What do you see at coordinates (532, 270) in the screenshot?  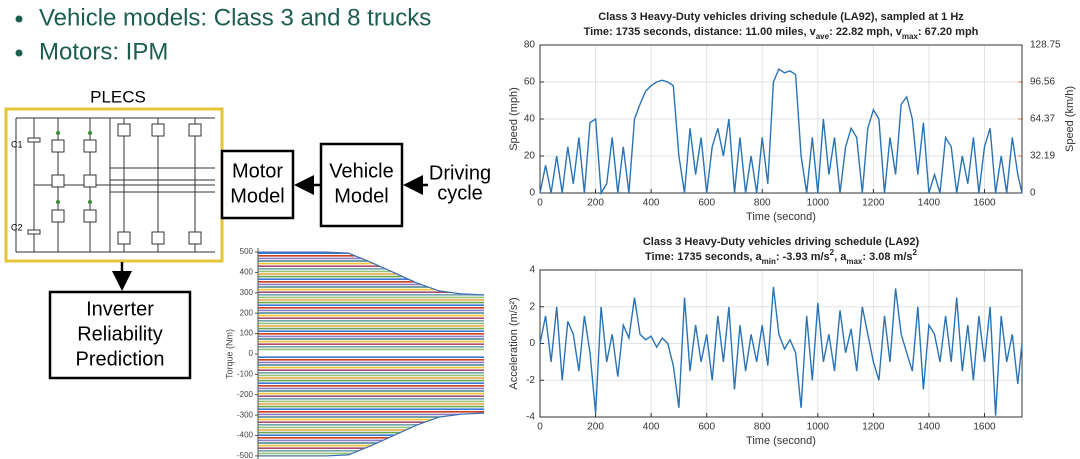 I see `y-tick-label: 4` at bounding box center [532, 270].